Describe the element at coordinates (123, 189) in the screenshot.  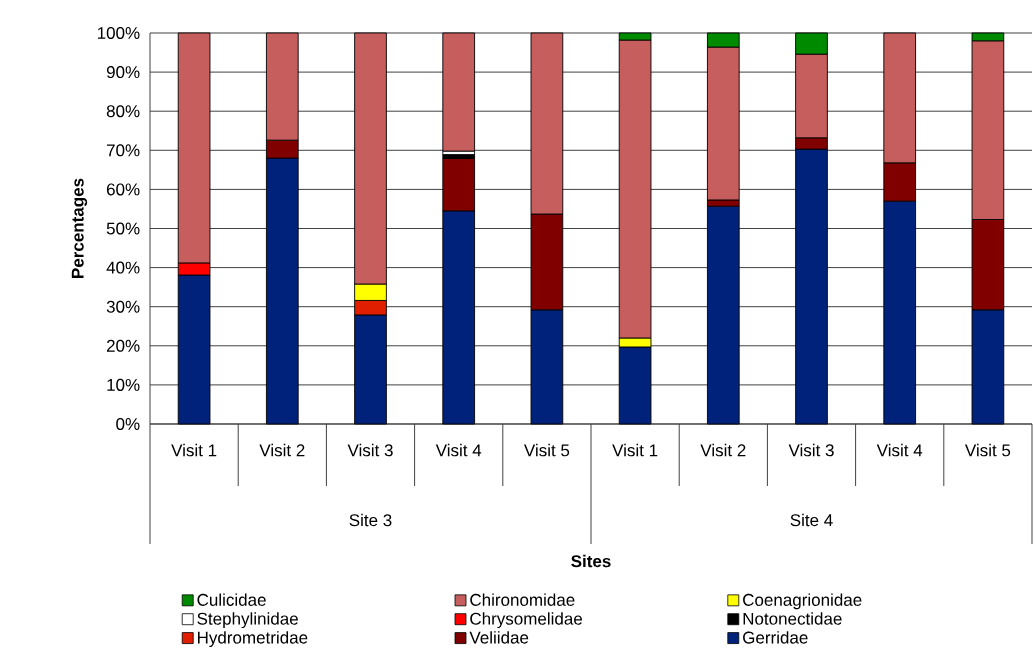
I see `y-tick-label: 60%` at that location.